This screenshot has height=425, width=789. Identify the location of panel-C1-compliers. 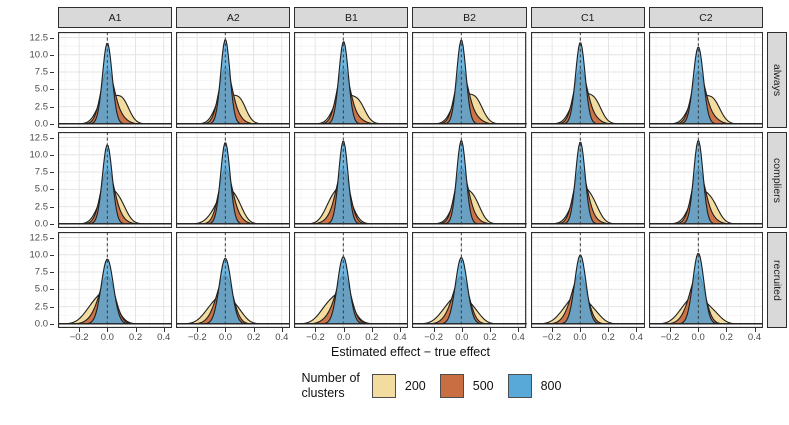
(587, 180).